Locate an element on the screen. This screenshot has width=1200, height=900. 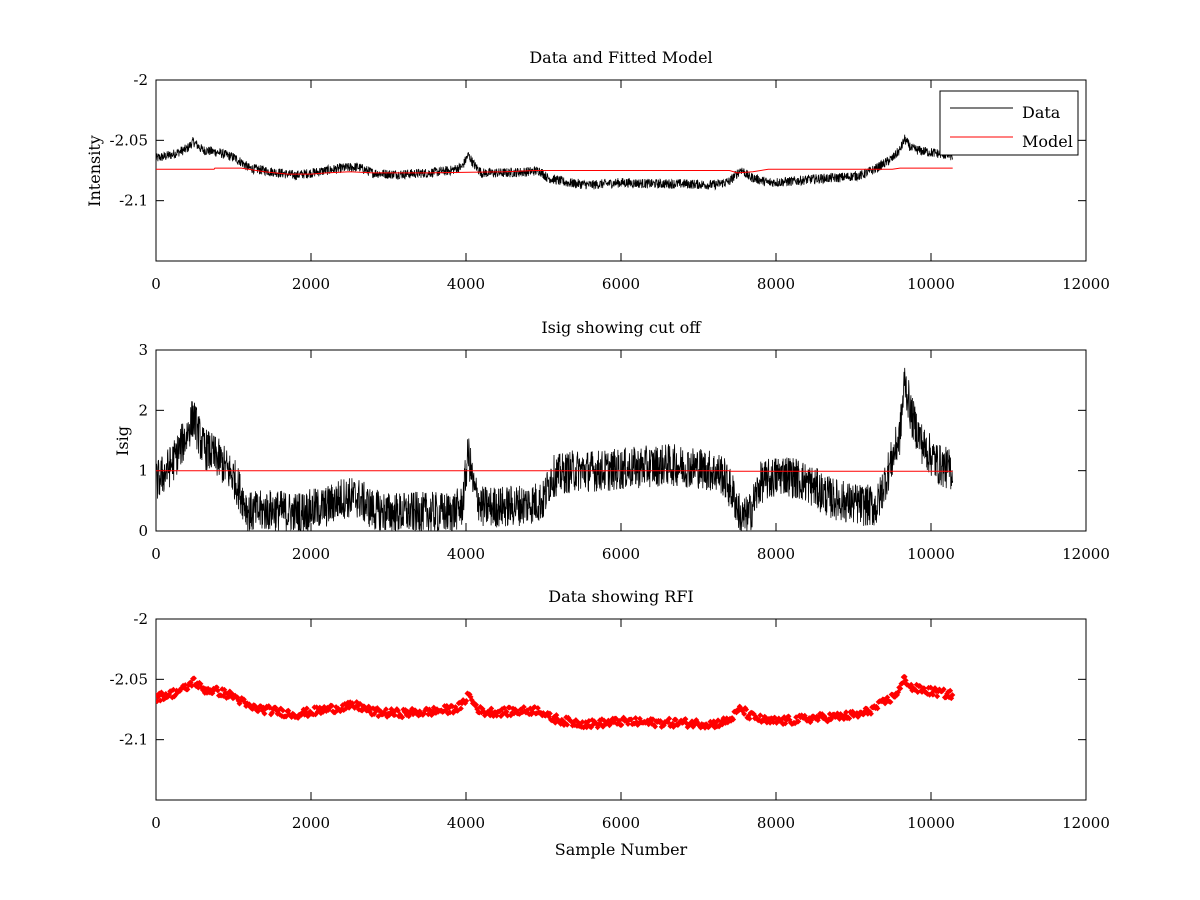
legend-data-label: Data is located at coordinates (1041, 112).